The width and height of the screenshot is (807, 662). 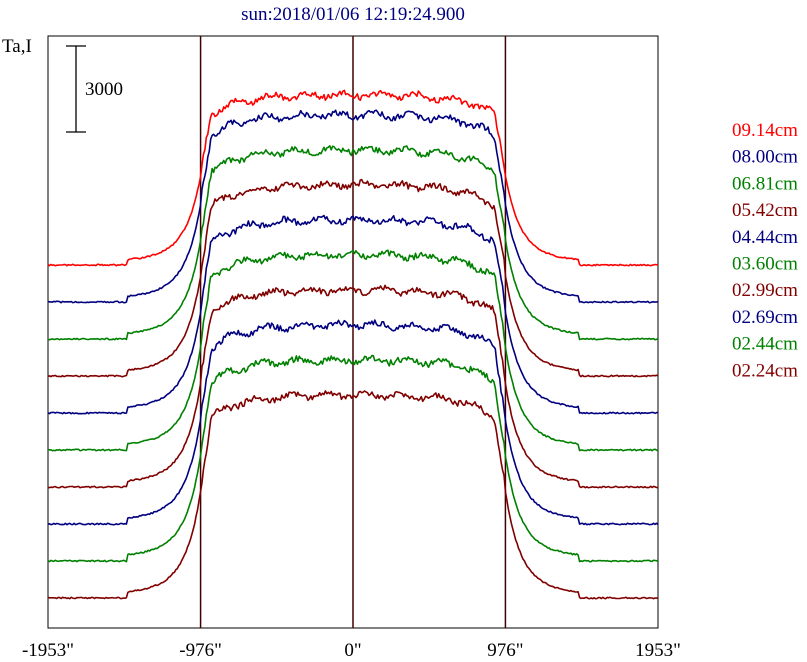 I want to click on y-axis-label: Ta,I, so click(x=17, y=46).